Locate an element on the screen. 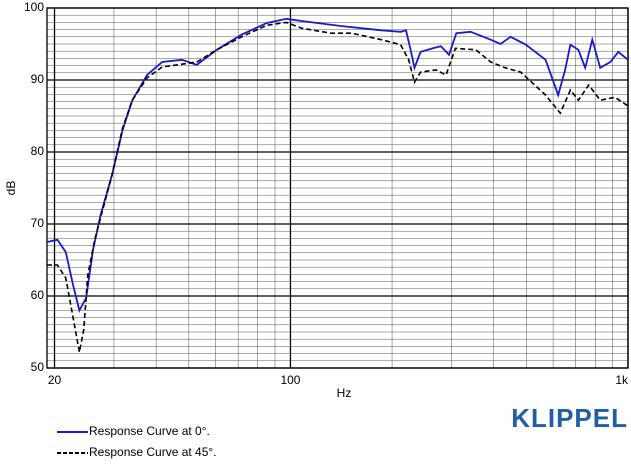  y-tick-label: 90 is located at coordinates (38, 79).